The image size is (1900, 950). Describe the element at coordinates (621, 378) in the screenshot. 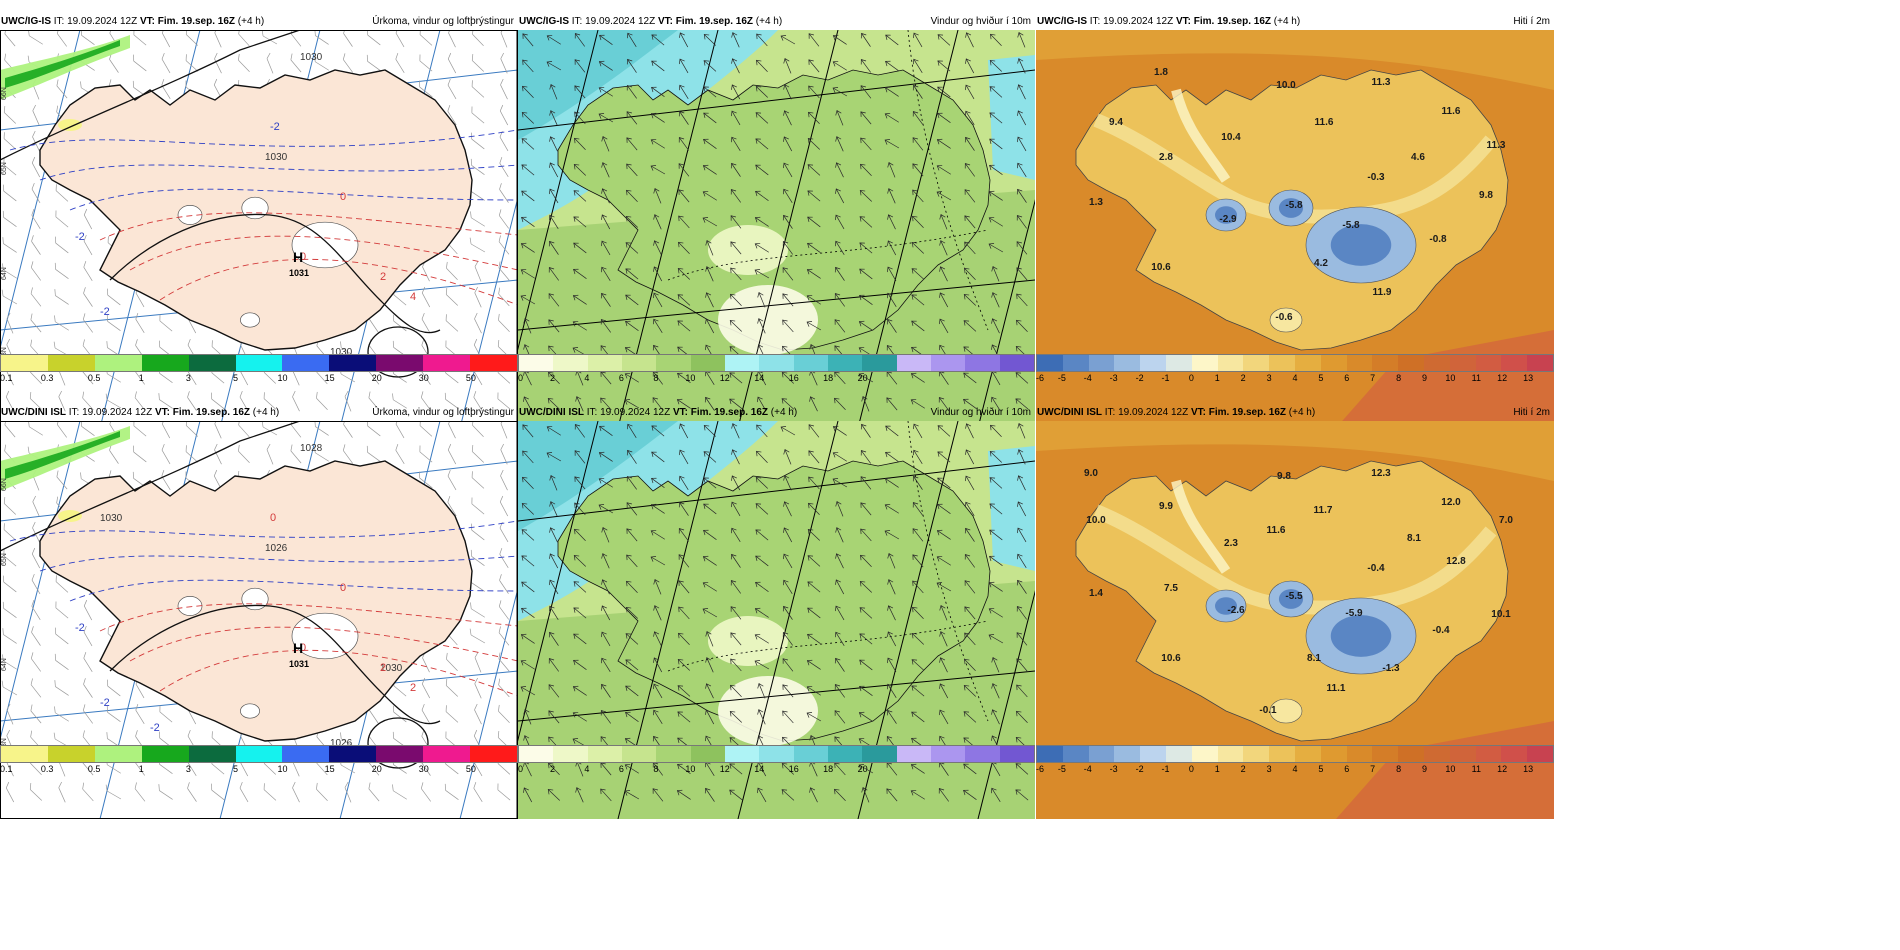

I see `colorbar-tick: 6` at that location.